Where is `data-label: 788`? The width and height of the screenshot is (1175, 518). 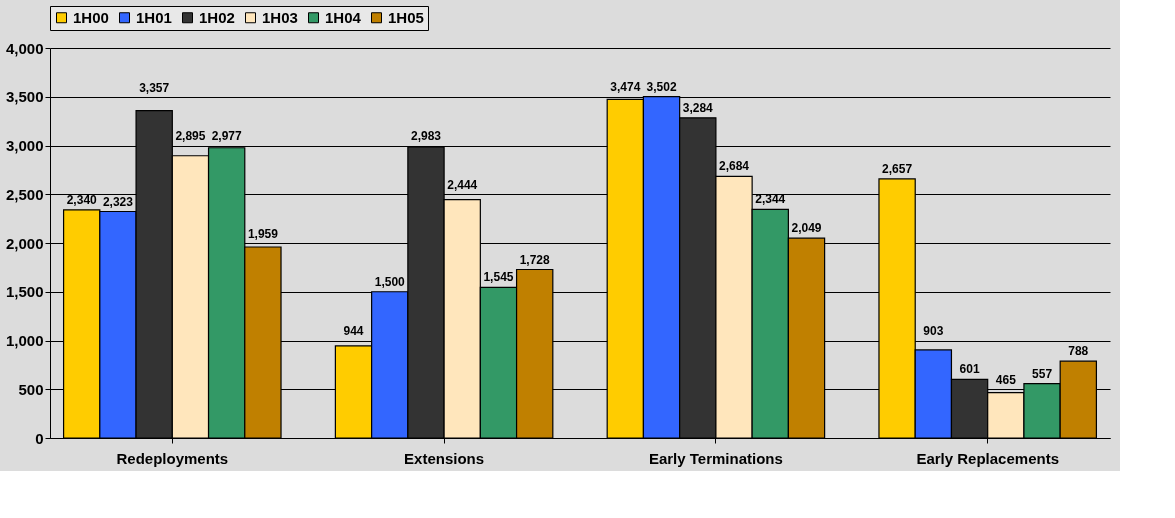
data-label: 788 is located at coordinates (1078, 351).